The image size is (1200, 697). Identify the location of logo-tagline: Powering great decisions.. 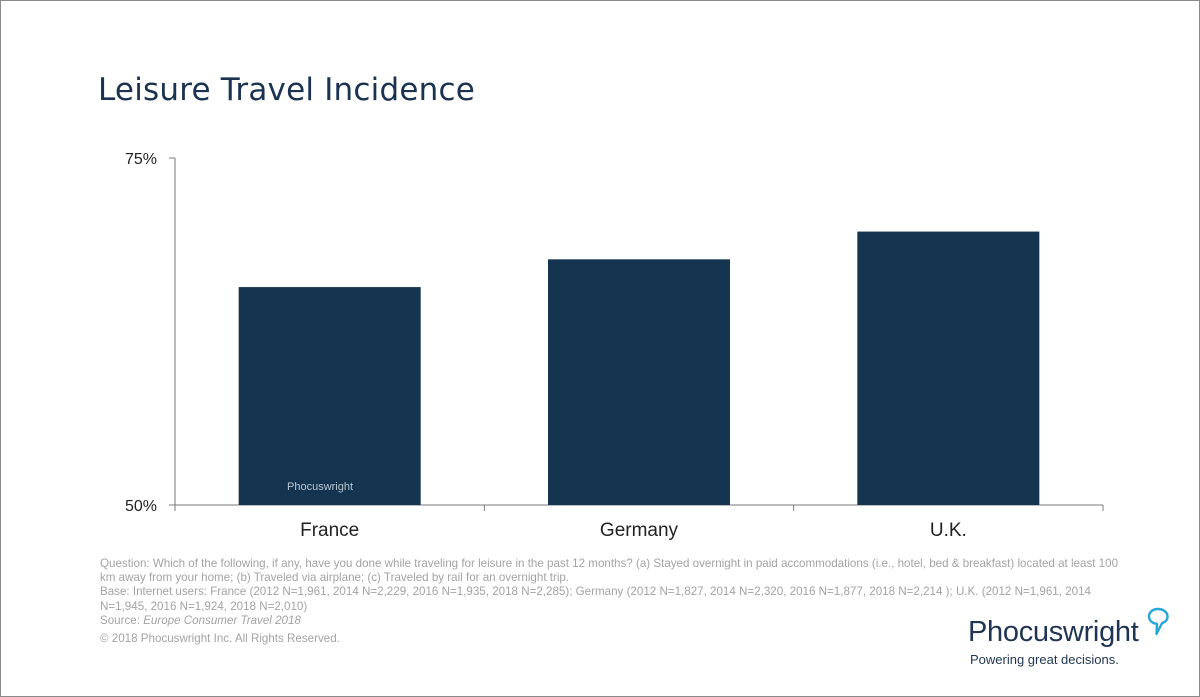
(1044, 659).